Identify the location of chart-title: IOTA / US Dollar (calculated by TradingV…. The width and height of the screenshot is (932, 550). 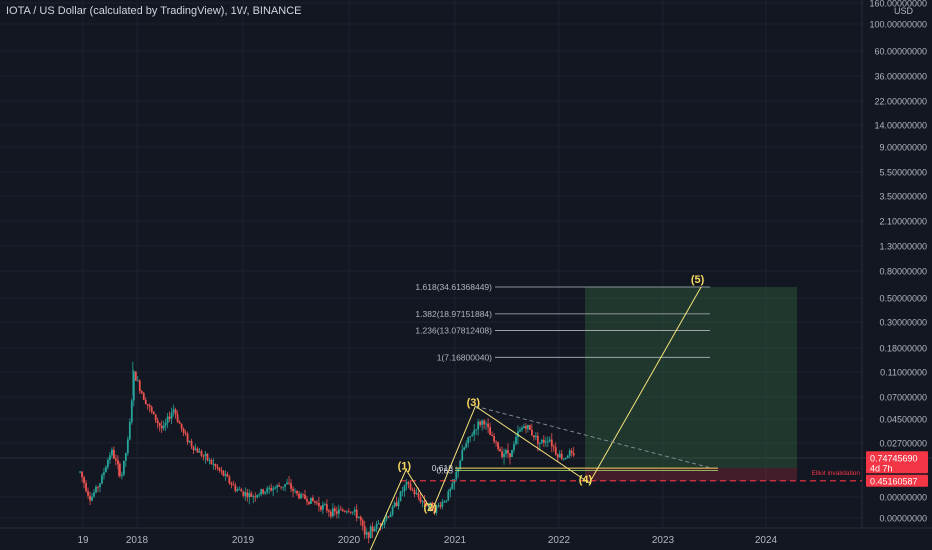
(154, 11).